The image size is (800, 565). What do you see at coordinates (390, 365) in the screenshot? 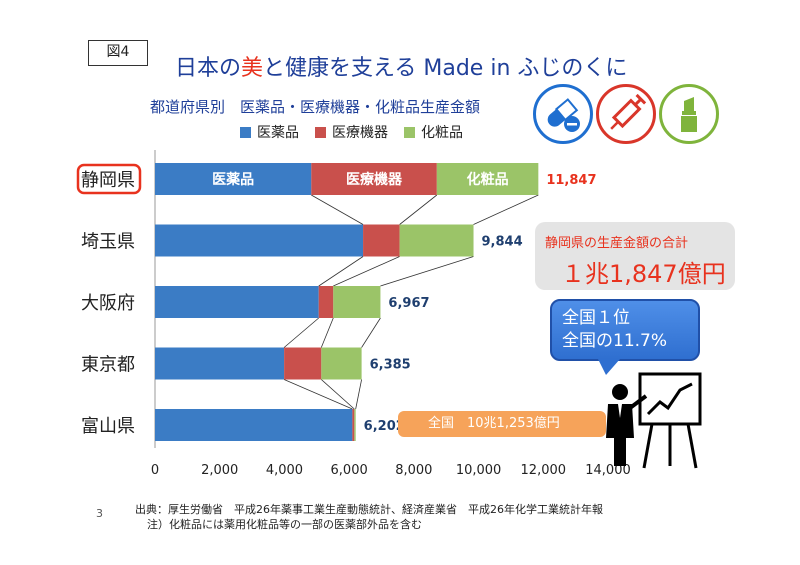
I see `total-label: 6,385` at bounding box center [390, 365].